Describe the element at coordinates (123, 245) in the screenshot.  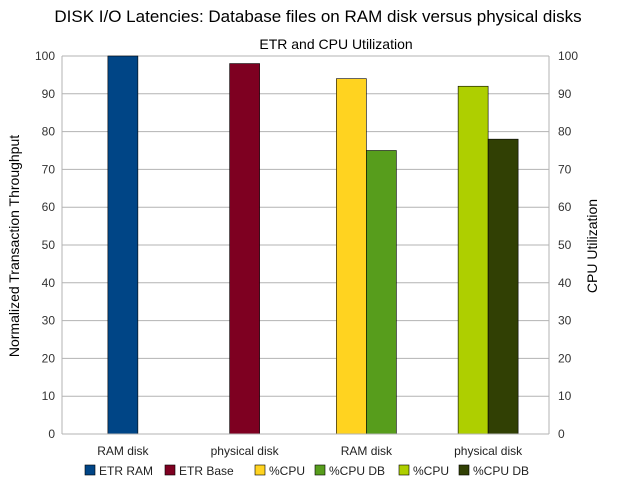
I see `bar-etr-ram` at that location.